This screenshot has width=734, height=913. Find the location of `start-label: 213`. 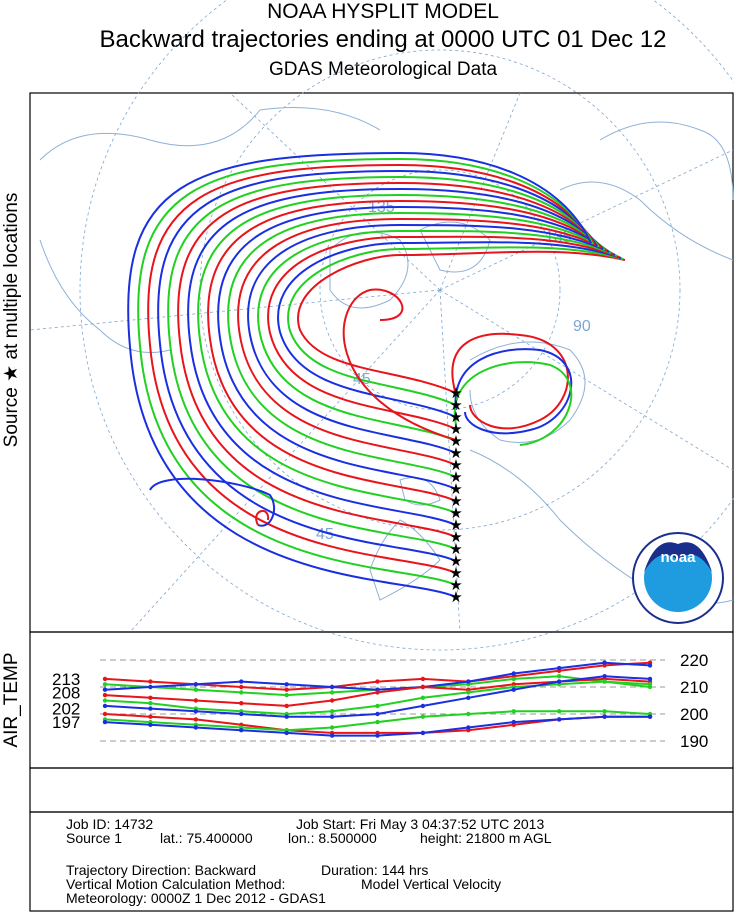

start-label: 213 is located at coordinates (66, 679).